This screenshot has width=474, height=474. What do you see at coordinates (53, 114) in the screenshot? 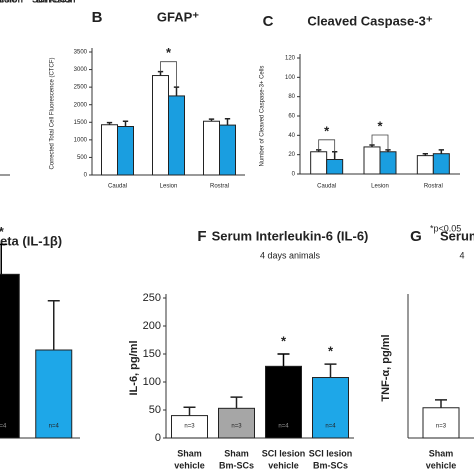
I see `y-axis-label: Corrected Total Cell Fluorescence (CTCF)` at bounding box center [53, 114].